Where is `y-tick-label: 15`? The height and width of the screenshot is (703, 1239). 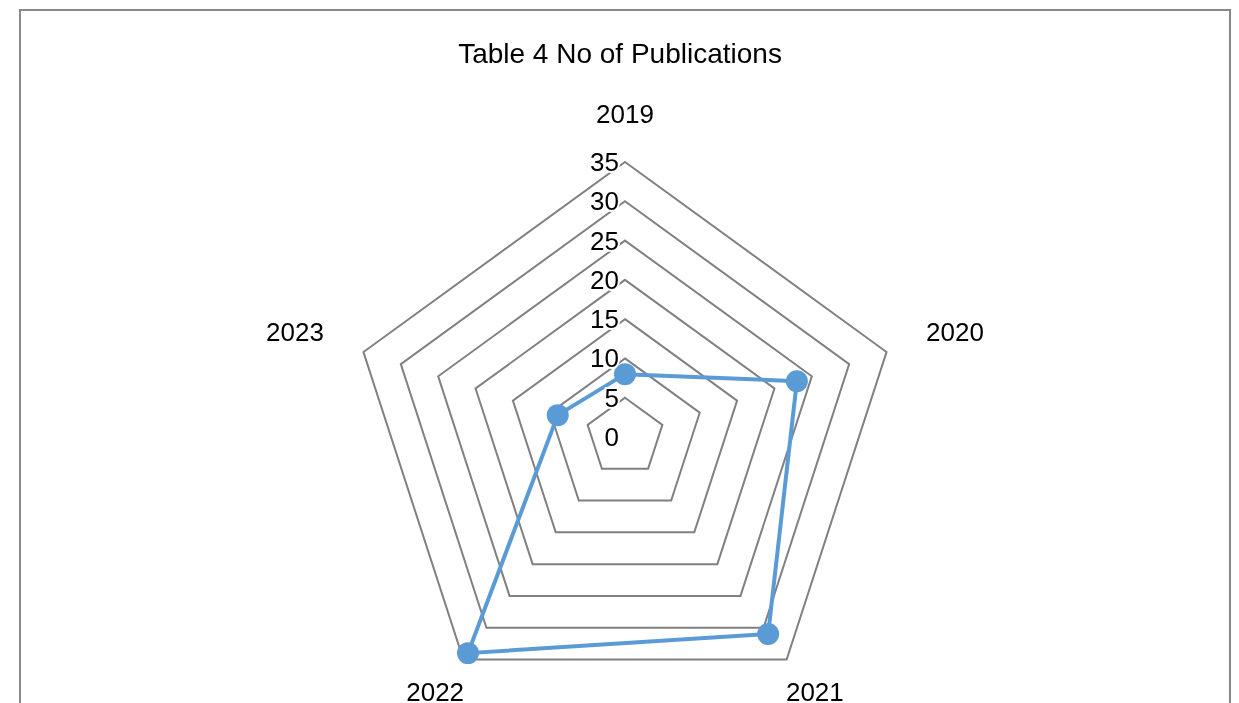
y-tick-label: 15 is located at coordinates (604, 319).